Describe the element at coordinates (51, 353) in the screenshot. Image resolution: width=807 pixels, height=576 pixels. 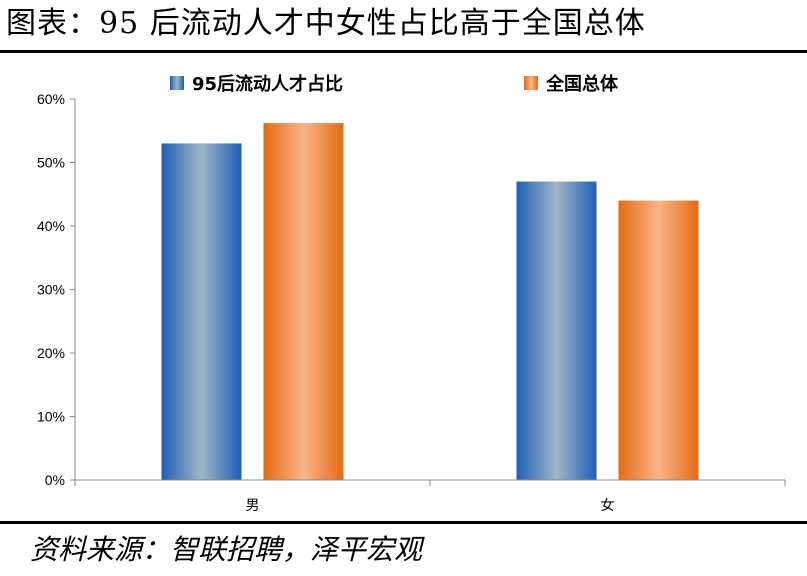
I see `y-tick-label: 20%` at that location.